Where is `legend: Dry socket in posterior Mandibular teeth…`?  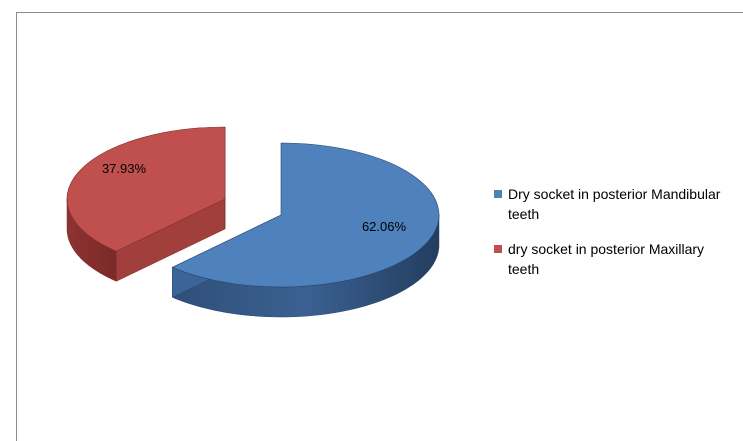
legend: Dry socket in posterior Mandibular teeth… is located at coordinates (616, 239).